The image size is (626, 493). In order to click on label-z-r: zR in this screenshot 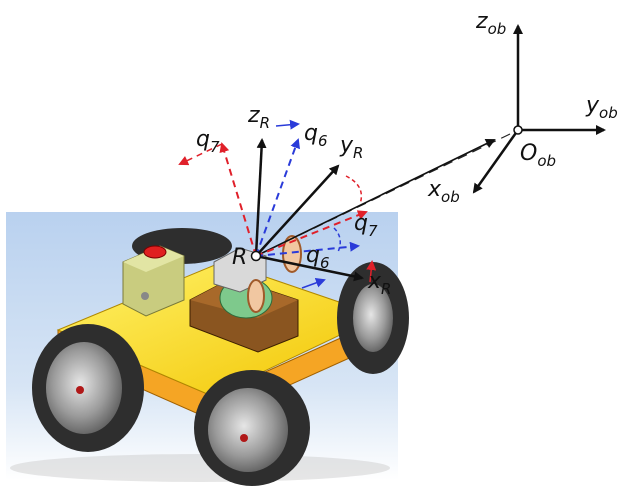, I will do `click(258, 117)`.